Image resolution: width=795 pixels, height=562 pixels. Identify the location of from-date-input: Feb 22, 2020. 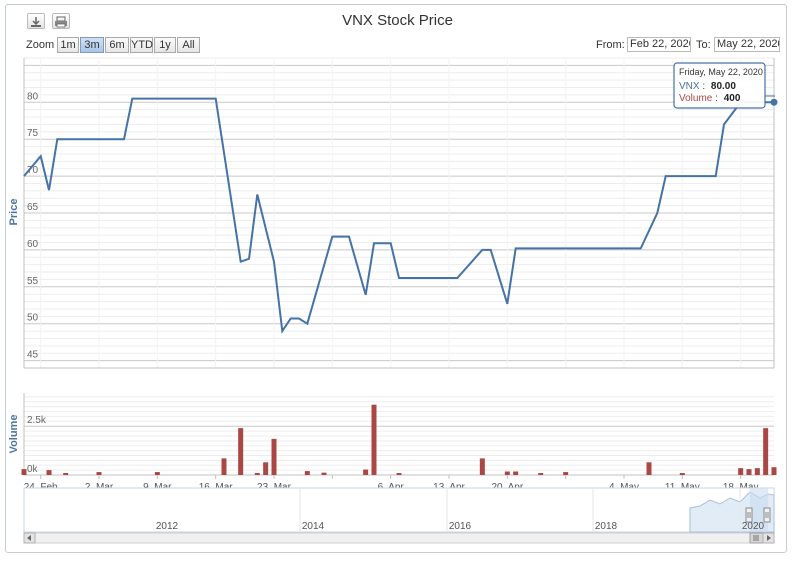
(659, 44).